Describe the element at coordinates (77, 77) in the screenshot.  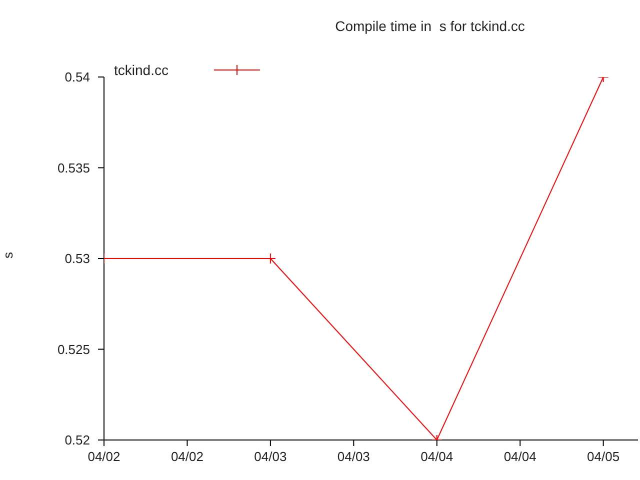
I see `y-tick-label: 0.54` at that location.